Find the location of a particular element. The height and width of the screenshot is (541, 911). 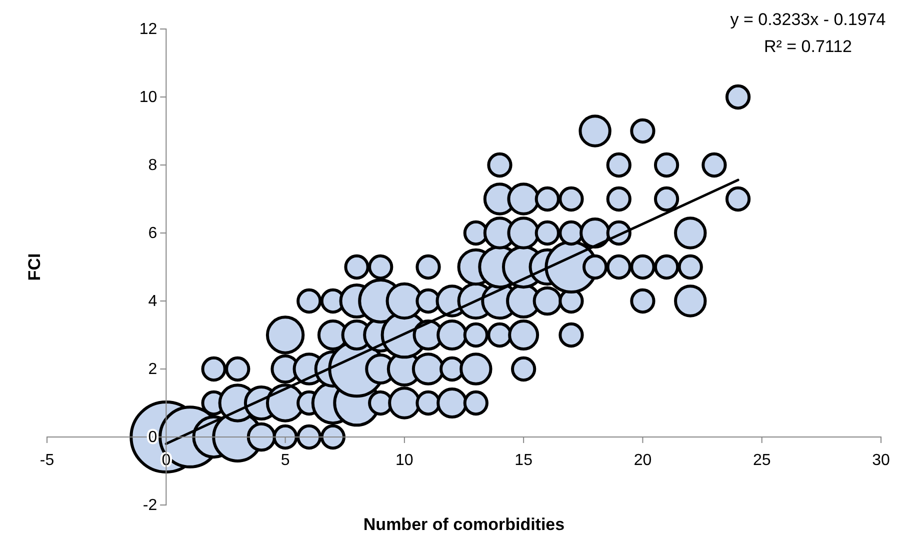

y-axis-title: FCI is located at coordinates (34, 267).